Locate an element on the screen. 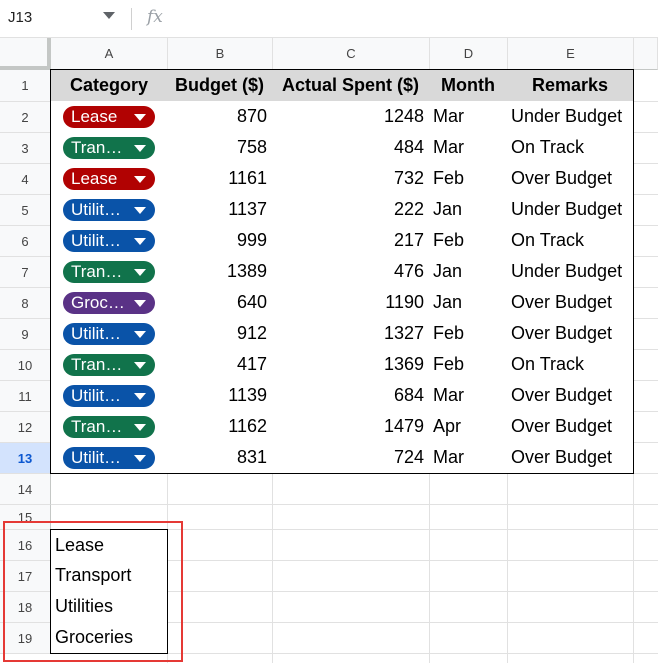 This screenshot has width=658, height=663. row-header-16: 16 is located at coordinates (25, 545).